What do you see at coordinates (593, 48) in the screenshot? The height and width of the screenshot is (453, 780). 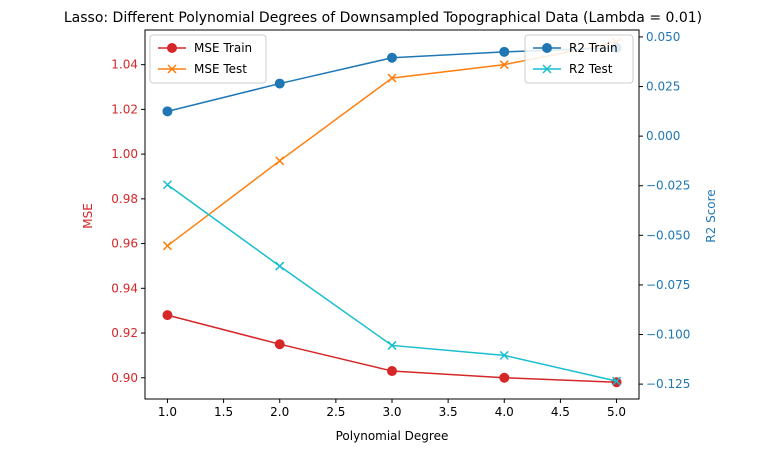 I see `legend-label: R2 Train` at bounding box center [593, 48].